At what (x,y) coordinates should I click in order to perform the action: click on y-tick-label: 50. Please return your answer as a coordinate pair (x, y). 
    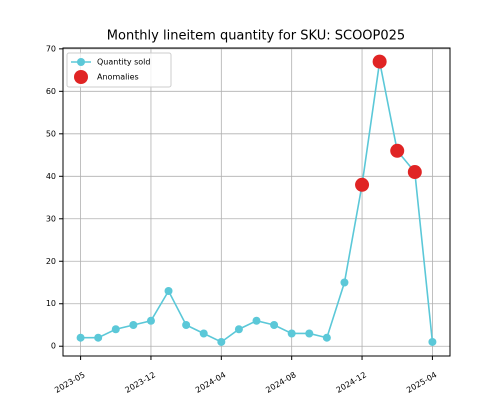
    Looking at the image, I should click on (51, 133).